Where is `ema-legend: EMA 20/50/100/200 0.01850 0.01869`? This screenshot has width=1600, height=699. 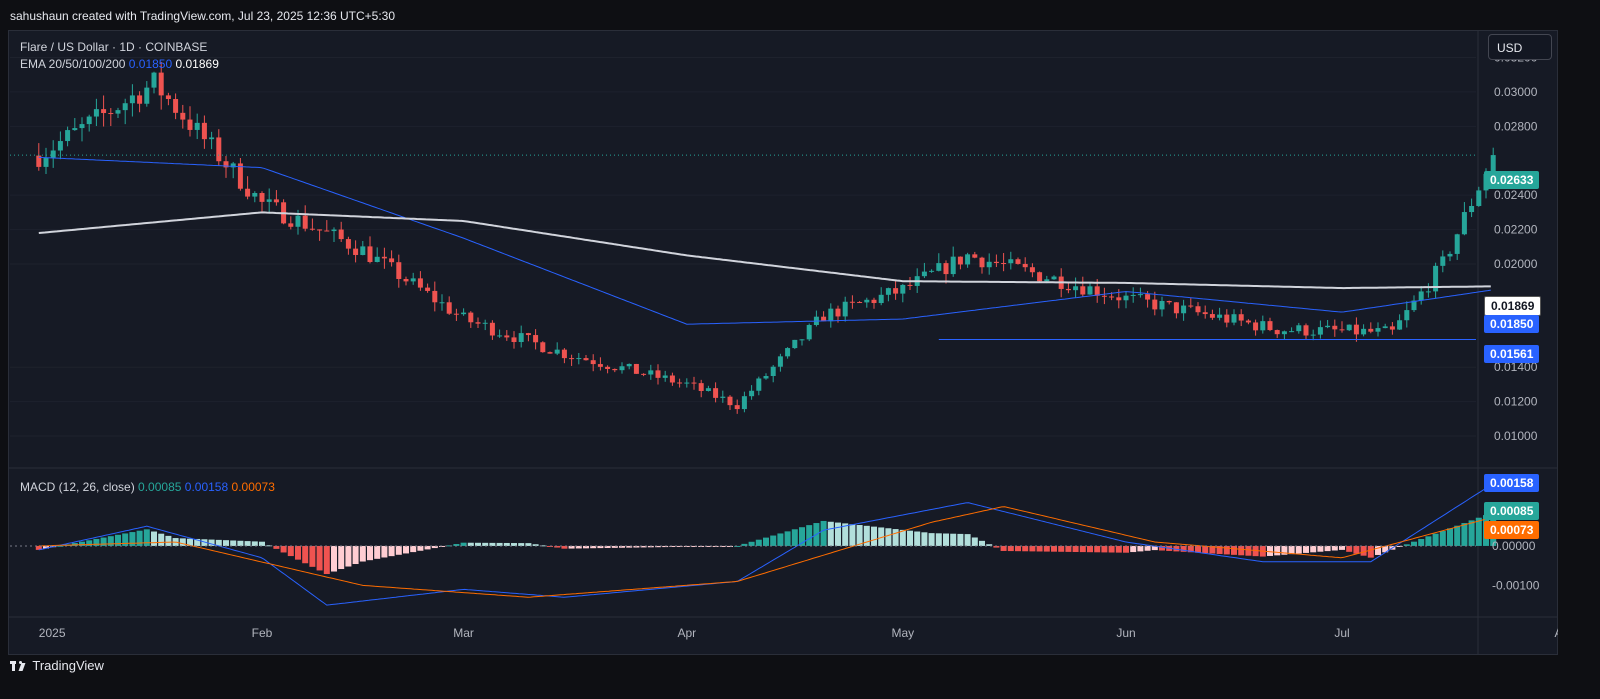 ema-legend: EMA 20/50/100/200 0.01850 0.01869 is located at coordinates (119, 64).